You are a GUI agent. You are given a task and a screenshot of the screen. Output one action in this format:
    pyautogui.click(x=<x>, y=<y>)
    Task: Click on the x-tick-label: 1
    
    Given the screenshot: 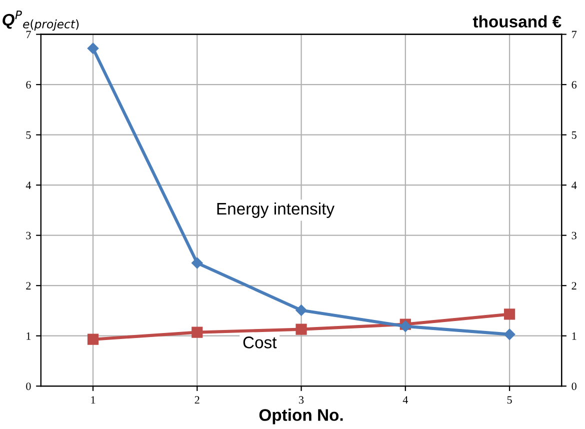 What is the action you would take?
    pyautogui.click(x=93, y=400)
    